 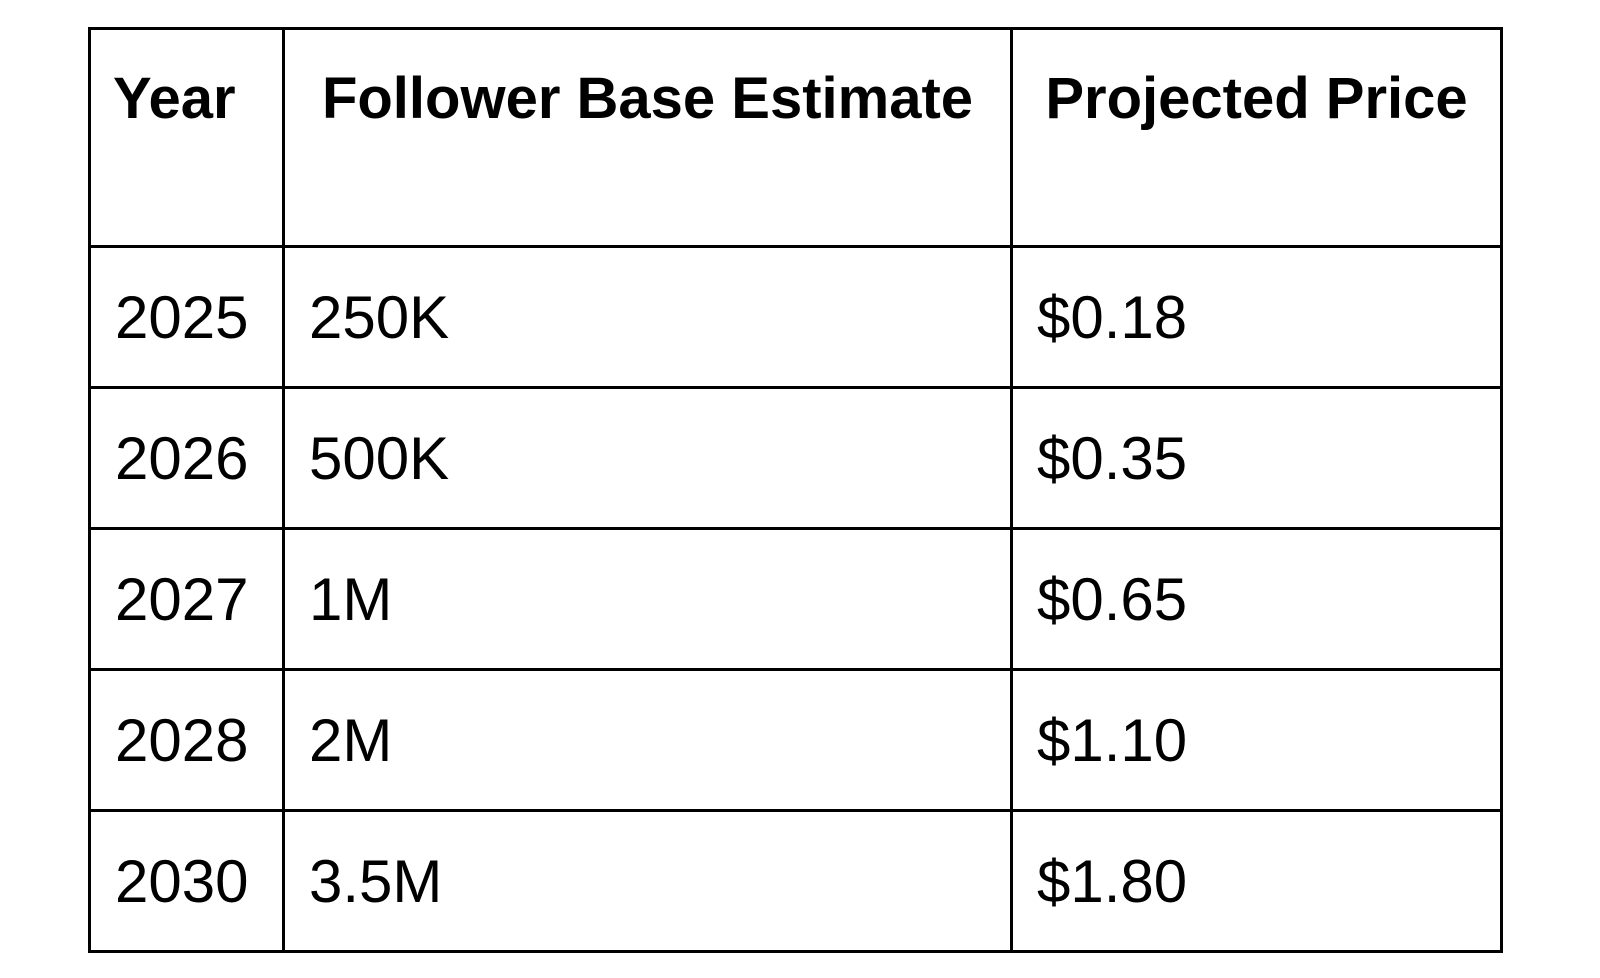 I want to click on table-row: 2025 250K $0.18, so click(x=795, y=317).